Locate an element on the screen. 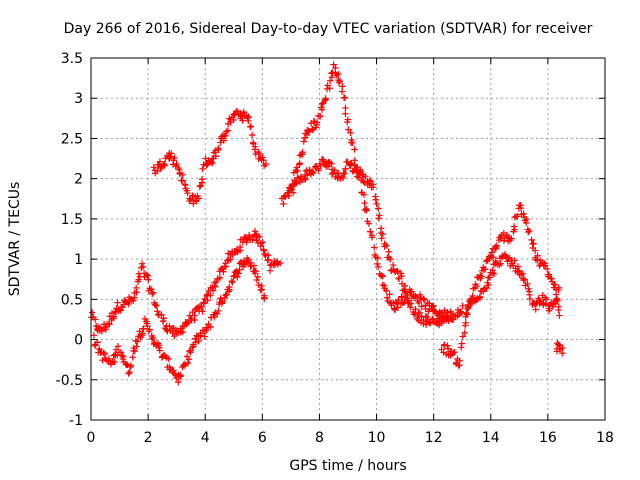 The width and height of the screenshot is (640, 480). x-tick-label: 18 is located at coordinates (605, 438).